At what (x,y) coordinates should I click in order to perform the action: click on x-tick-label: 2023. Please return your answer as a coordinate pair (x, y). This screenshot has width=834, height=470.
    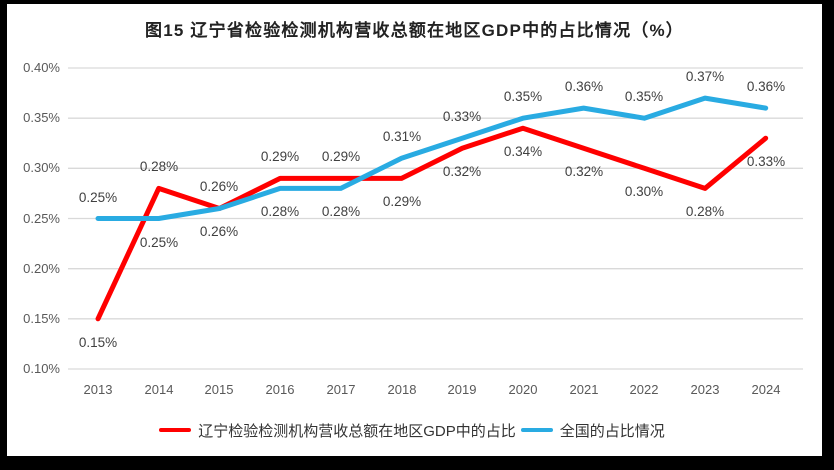
    Looking at the image, I should click on (705, 389).